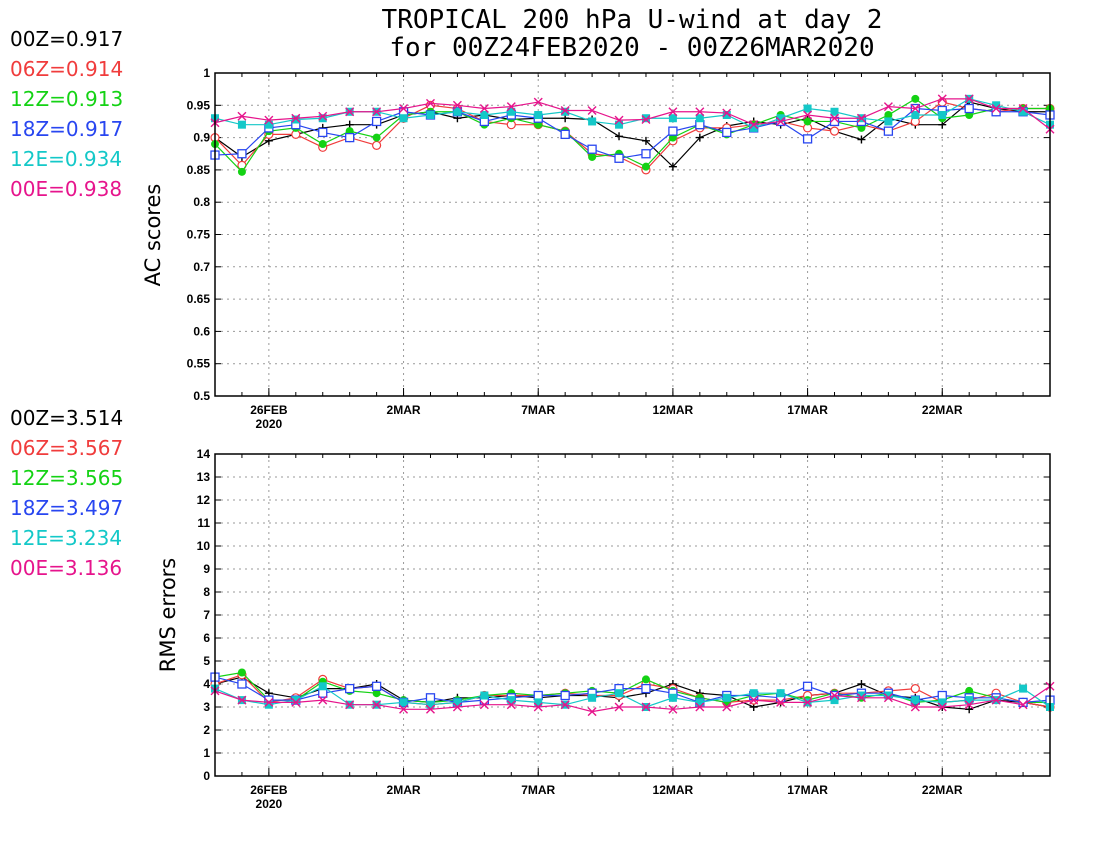  I want to click on ac-point-06z, so click(834, 131).